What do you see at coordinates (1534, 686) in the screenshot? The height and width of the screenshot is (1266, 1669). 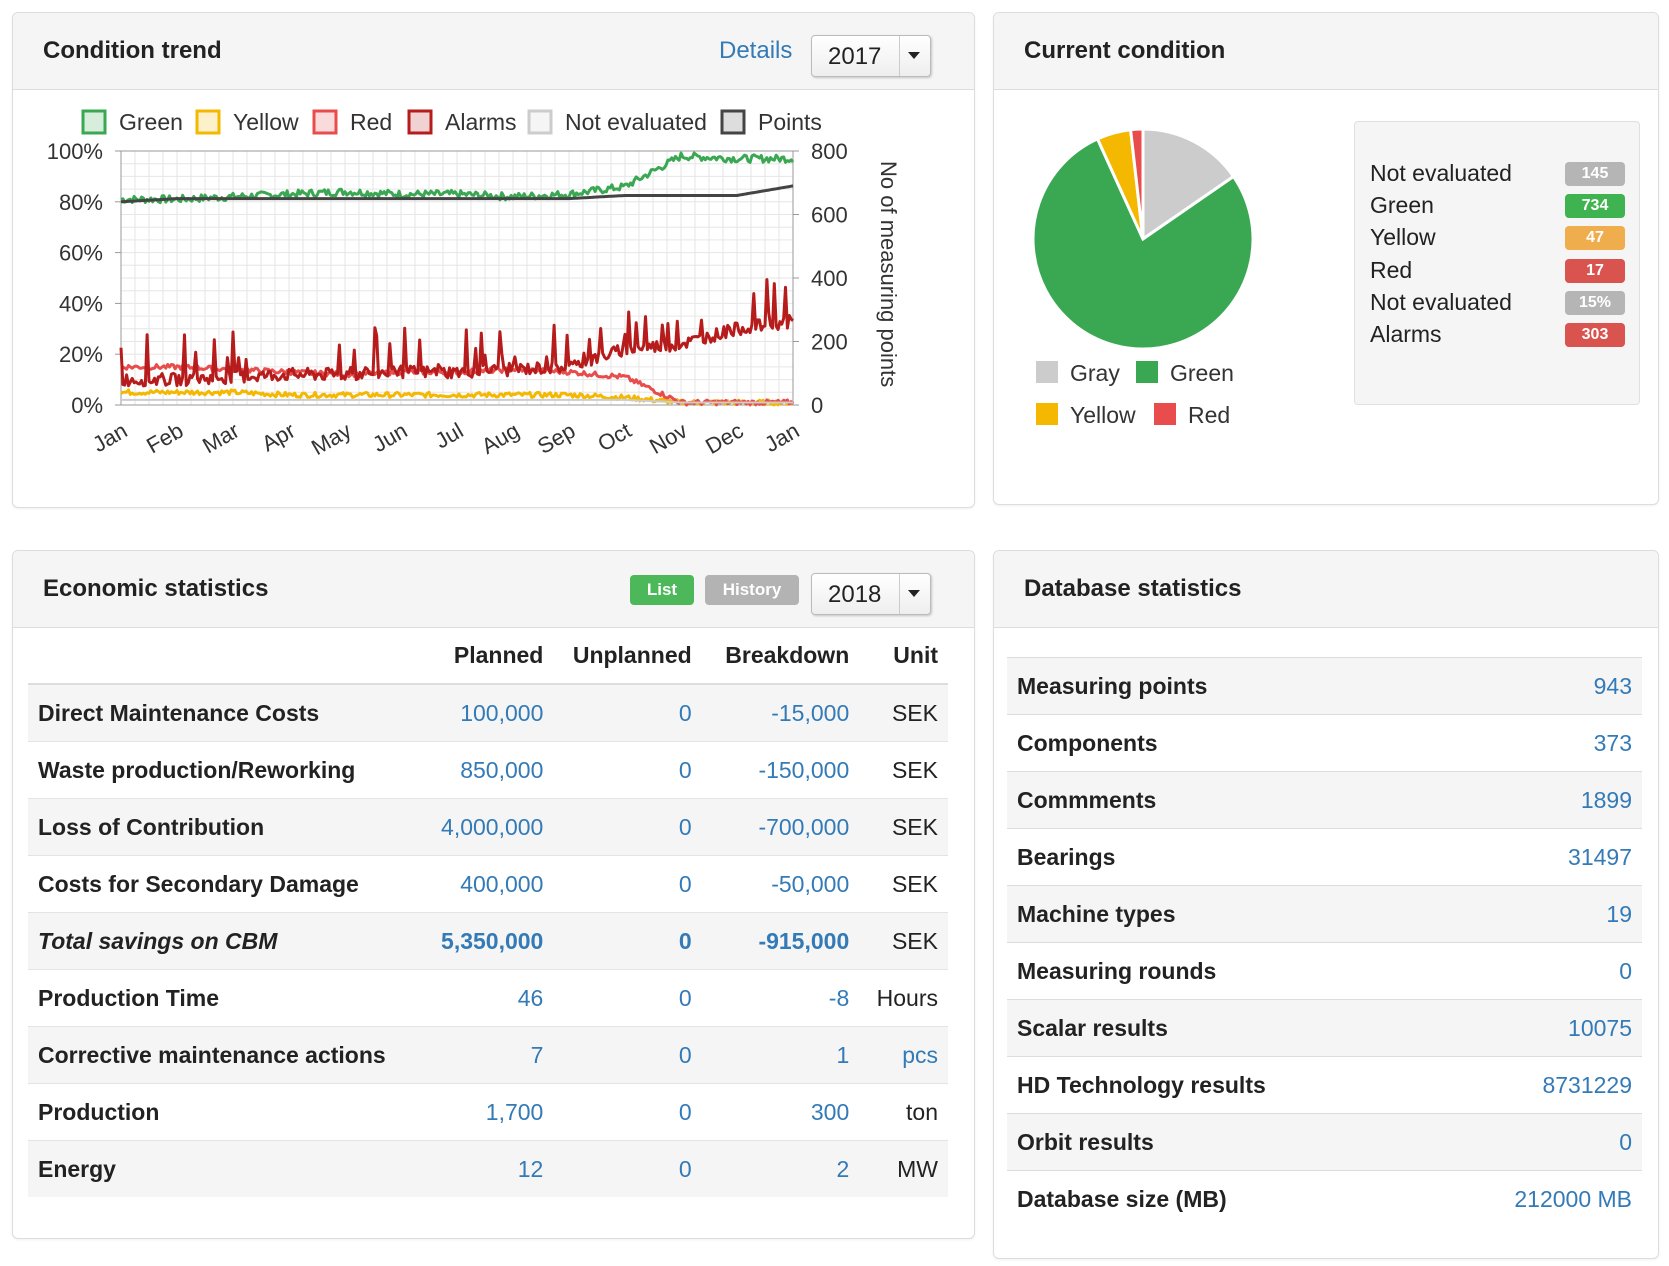 I see `database-row-value: 943` at bounding box center [1534, 686].